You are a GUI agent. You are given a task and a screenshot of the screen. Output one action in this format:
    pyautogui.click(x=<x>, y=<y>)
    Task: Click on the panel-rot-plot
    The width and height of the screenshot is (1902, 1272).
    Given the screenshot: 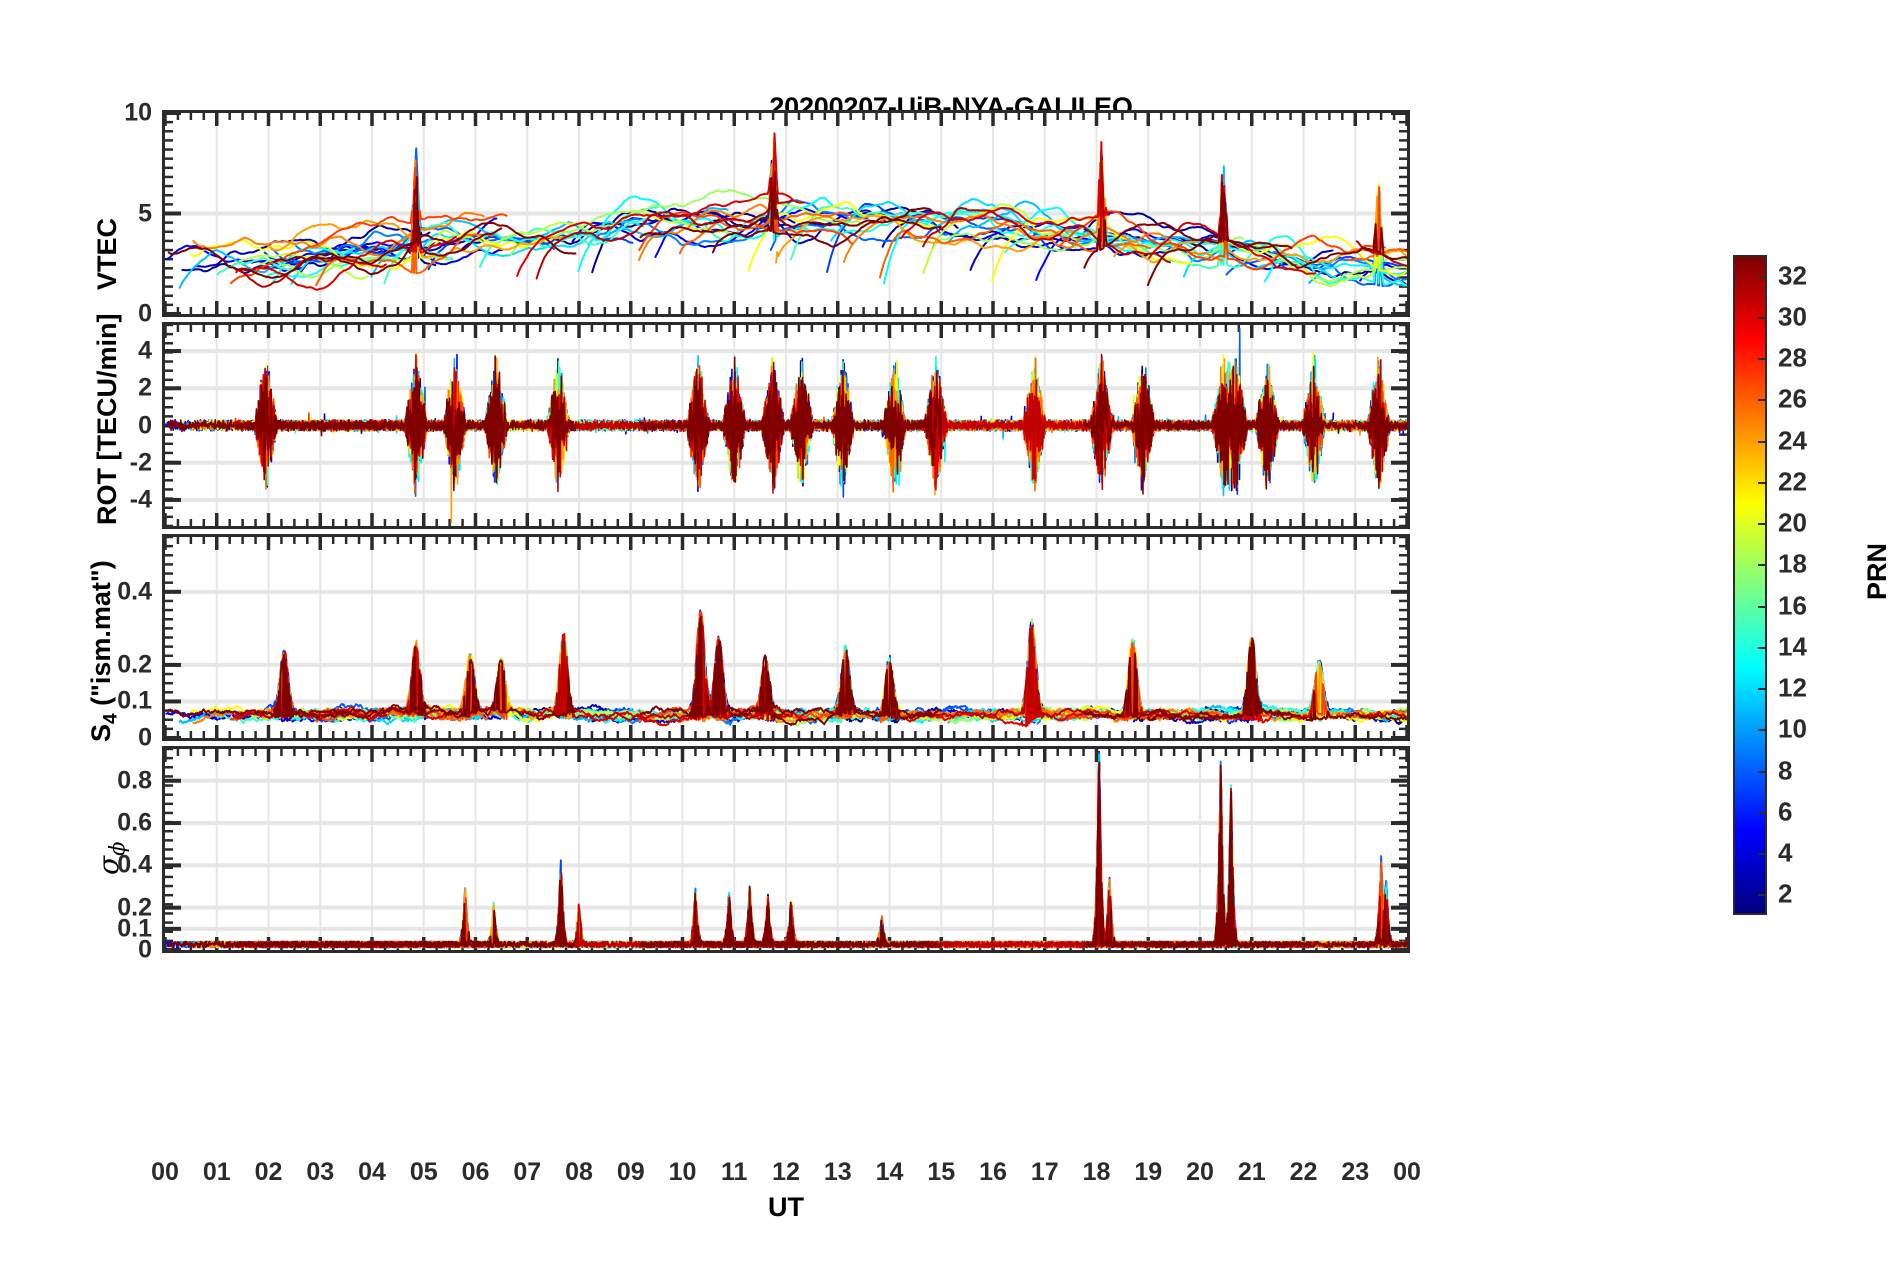 What is the action you would take?
    pyautogui.click(x=786, y=425)
    